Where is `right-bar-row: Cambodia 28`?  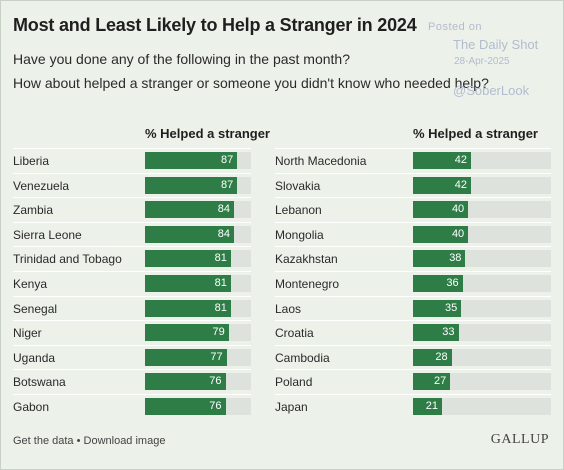 right-bar-row: Cambodia 28 is located at coordinates (413, 357).